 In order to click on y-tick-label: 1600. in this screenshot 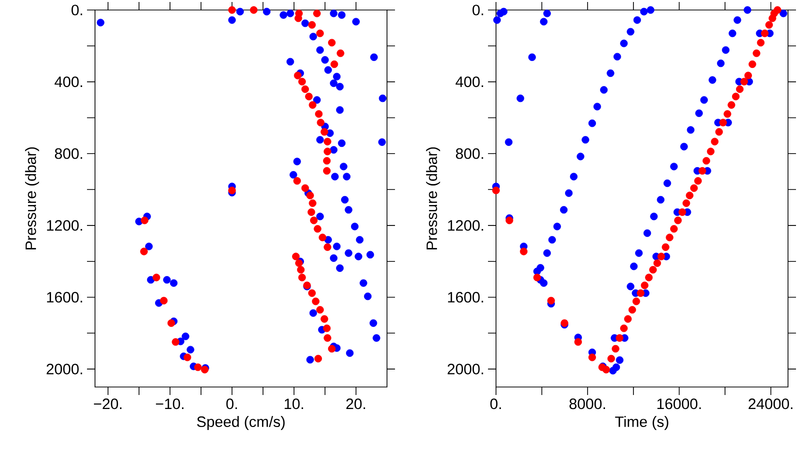, I will do `click(64, 297)`.